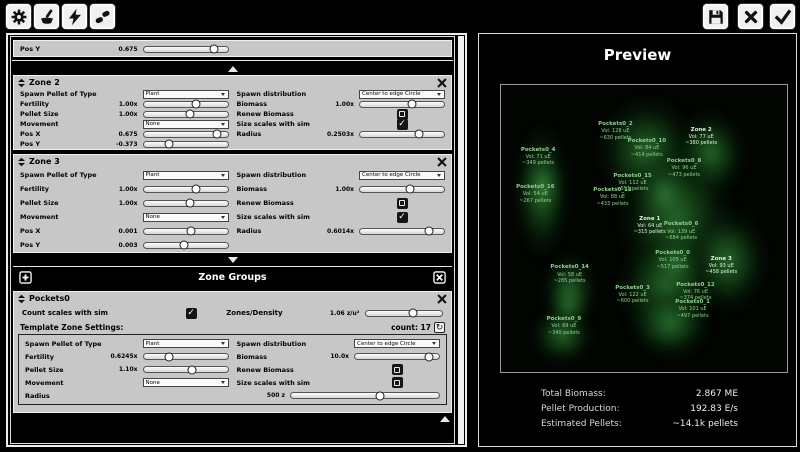 The height and width of the screenshot is (452, 800). What do you see at coordinates (580, 408) in the screenshot?
I see `stat-label: Pellet Production:` at bounding box center [580, 408].